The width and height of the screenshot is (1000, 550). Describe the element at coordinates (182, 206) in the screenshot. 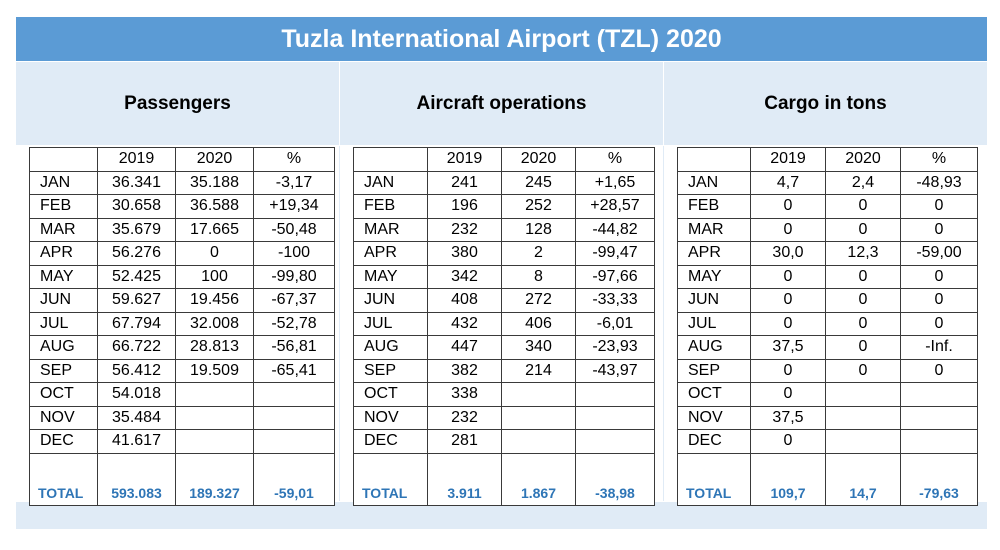

I see `table-row: FEB 30.658 36.588 +19,34` at that location.